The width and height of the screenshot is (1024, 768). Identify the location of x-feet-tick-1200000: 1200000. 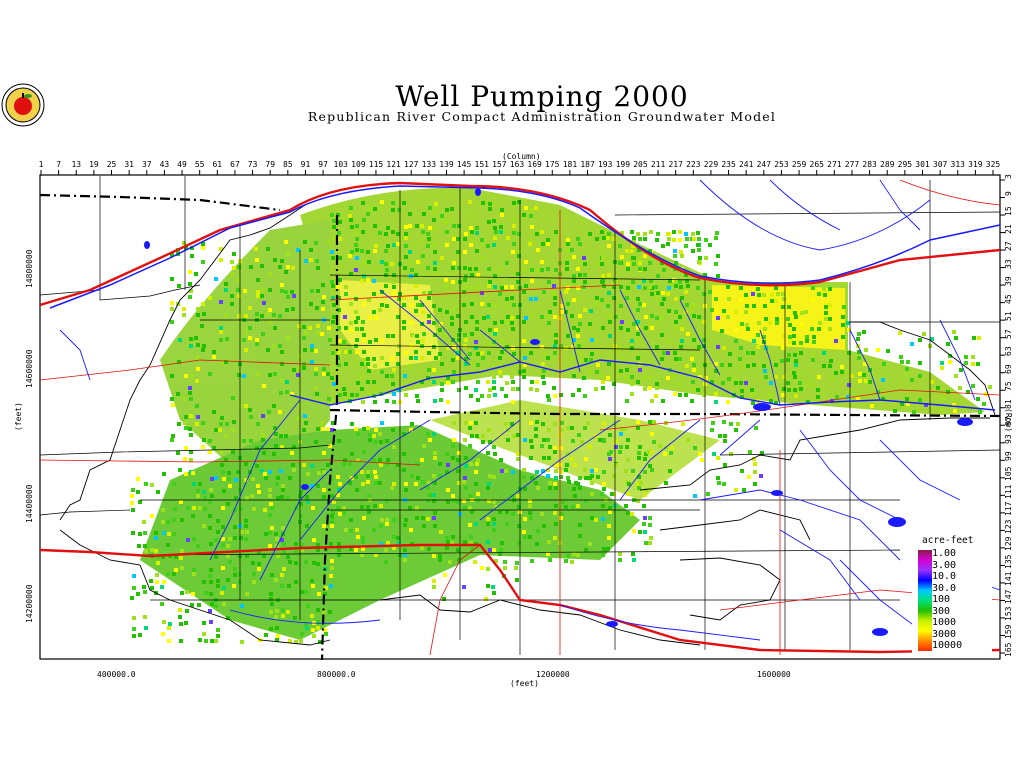
(553, 674).